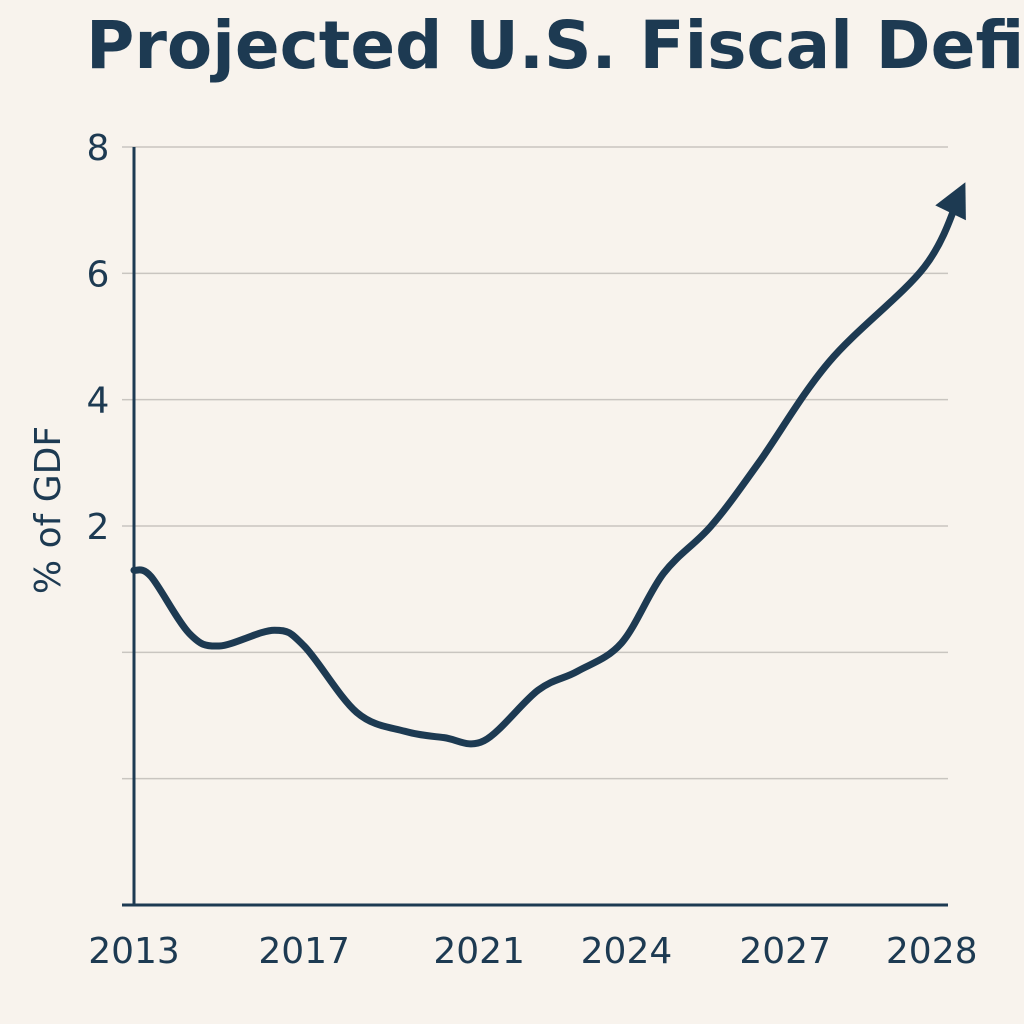 Image resolution: width=1024 pixels, height=1024 pixels. What do you see at coordinates (950, 201) in the screenshot?
I see `arrowhead-icon` at bounding box center [950, 201].